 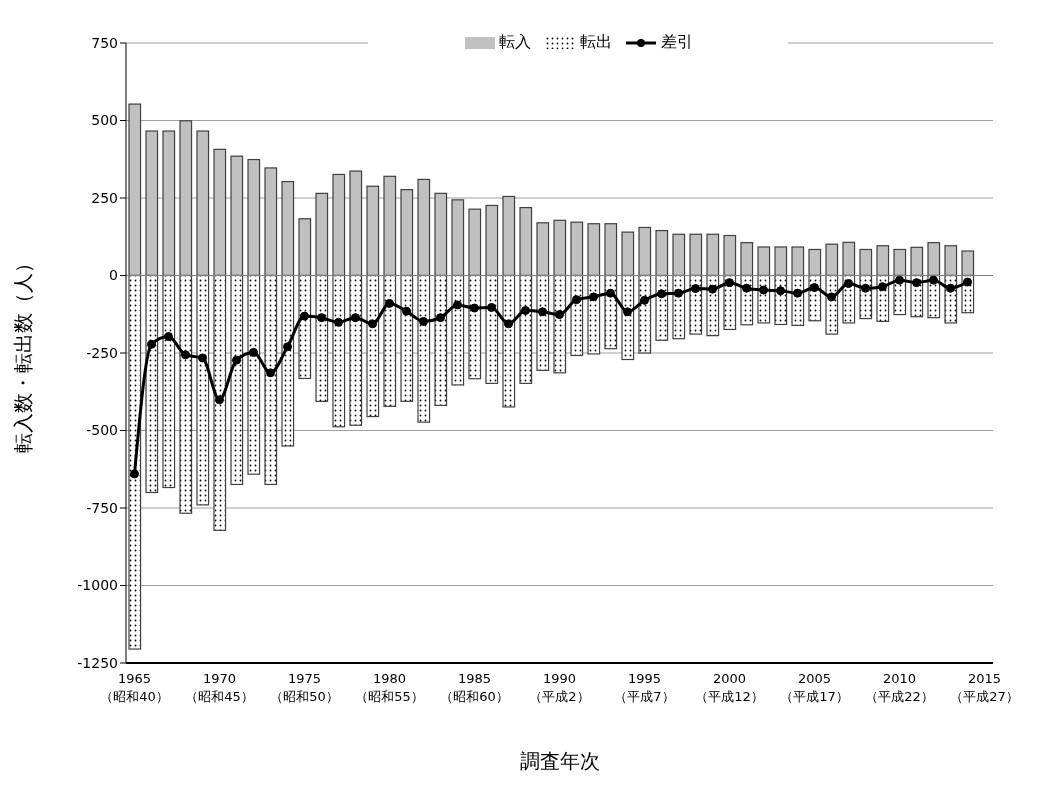 What do you see at coordinates (97, 662) in the screenshot?
I see `y-tick-label: -1250` at bounding box center [97, 662].